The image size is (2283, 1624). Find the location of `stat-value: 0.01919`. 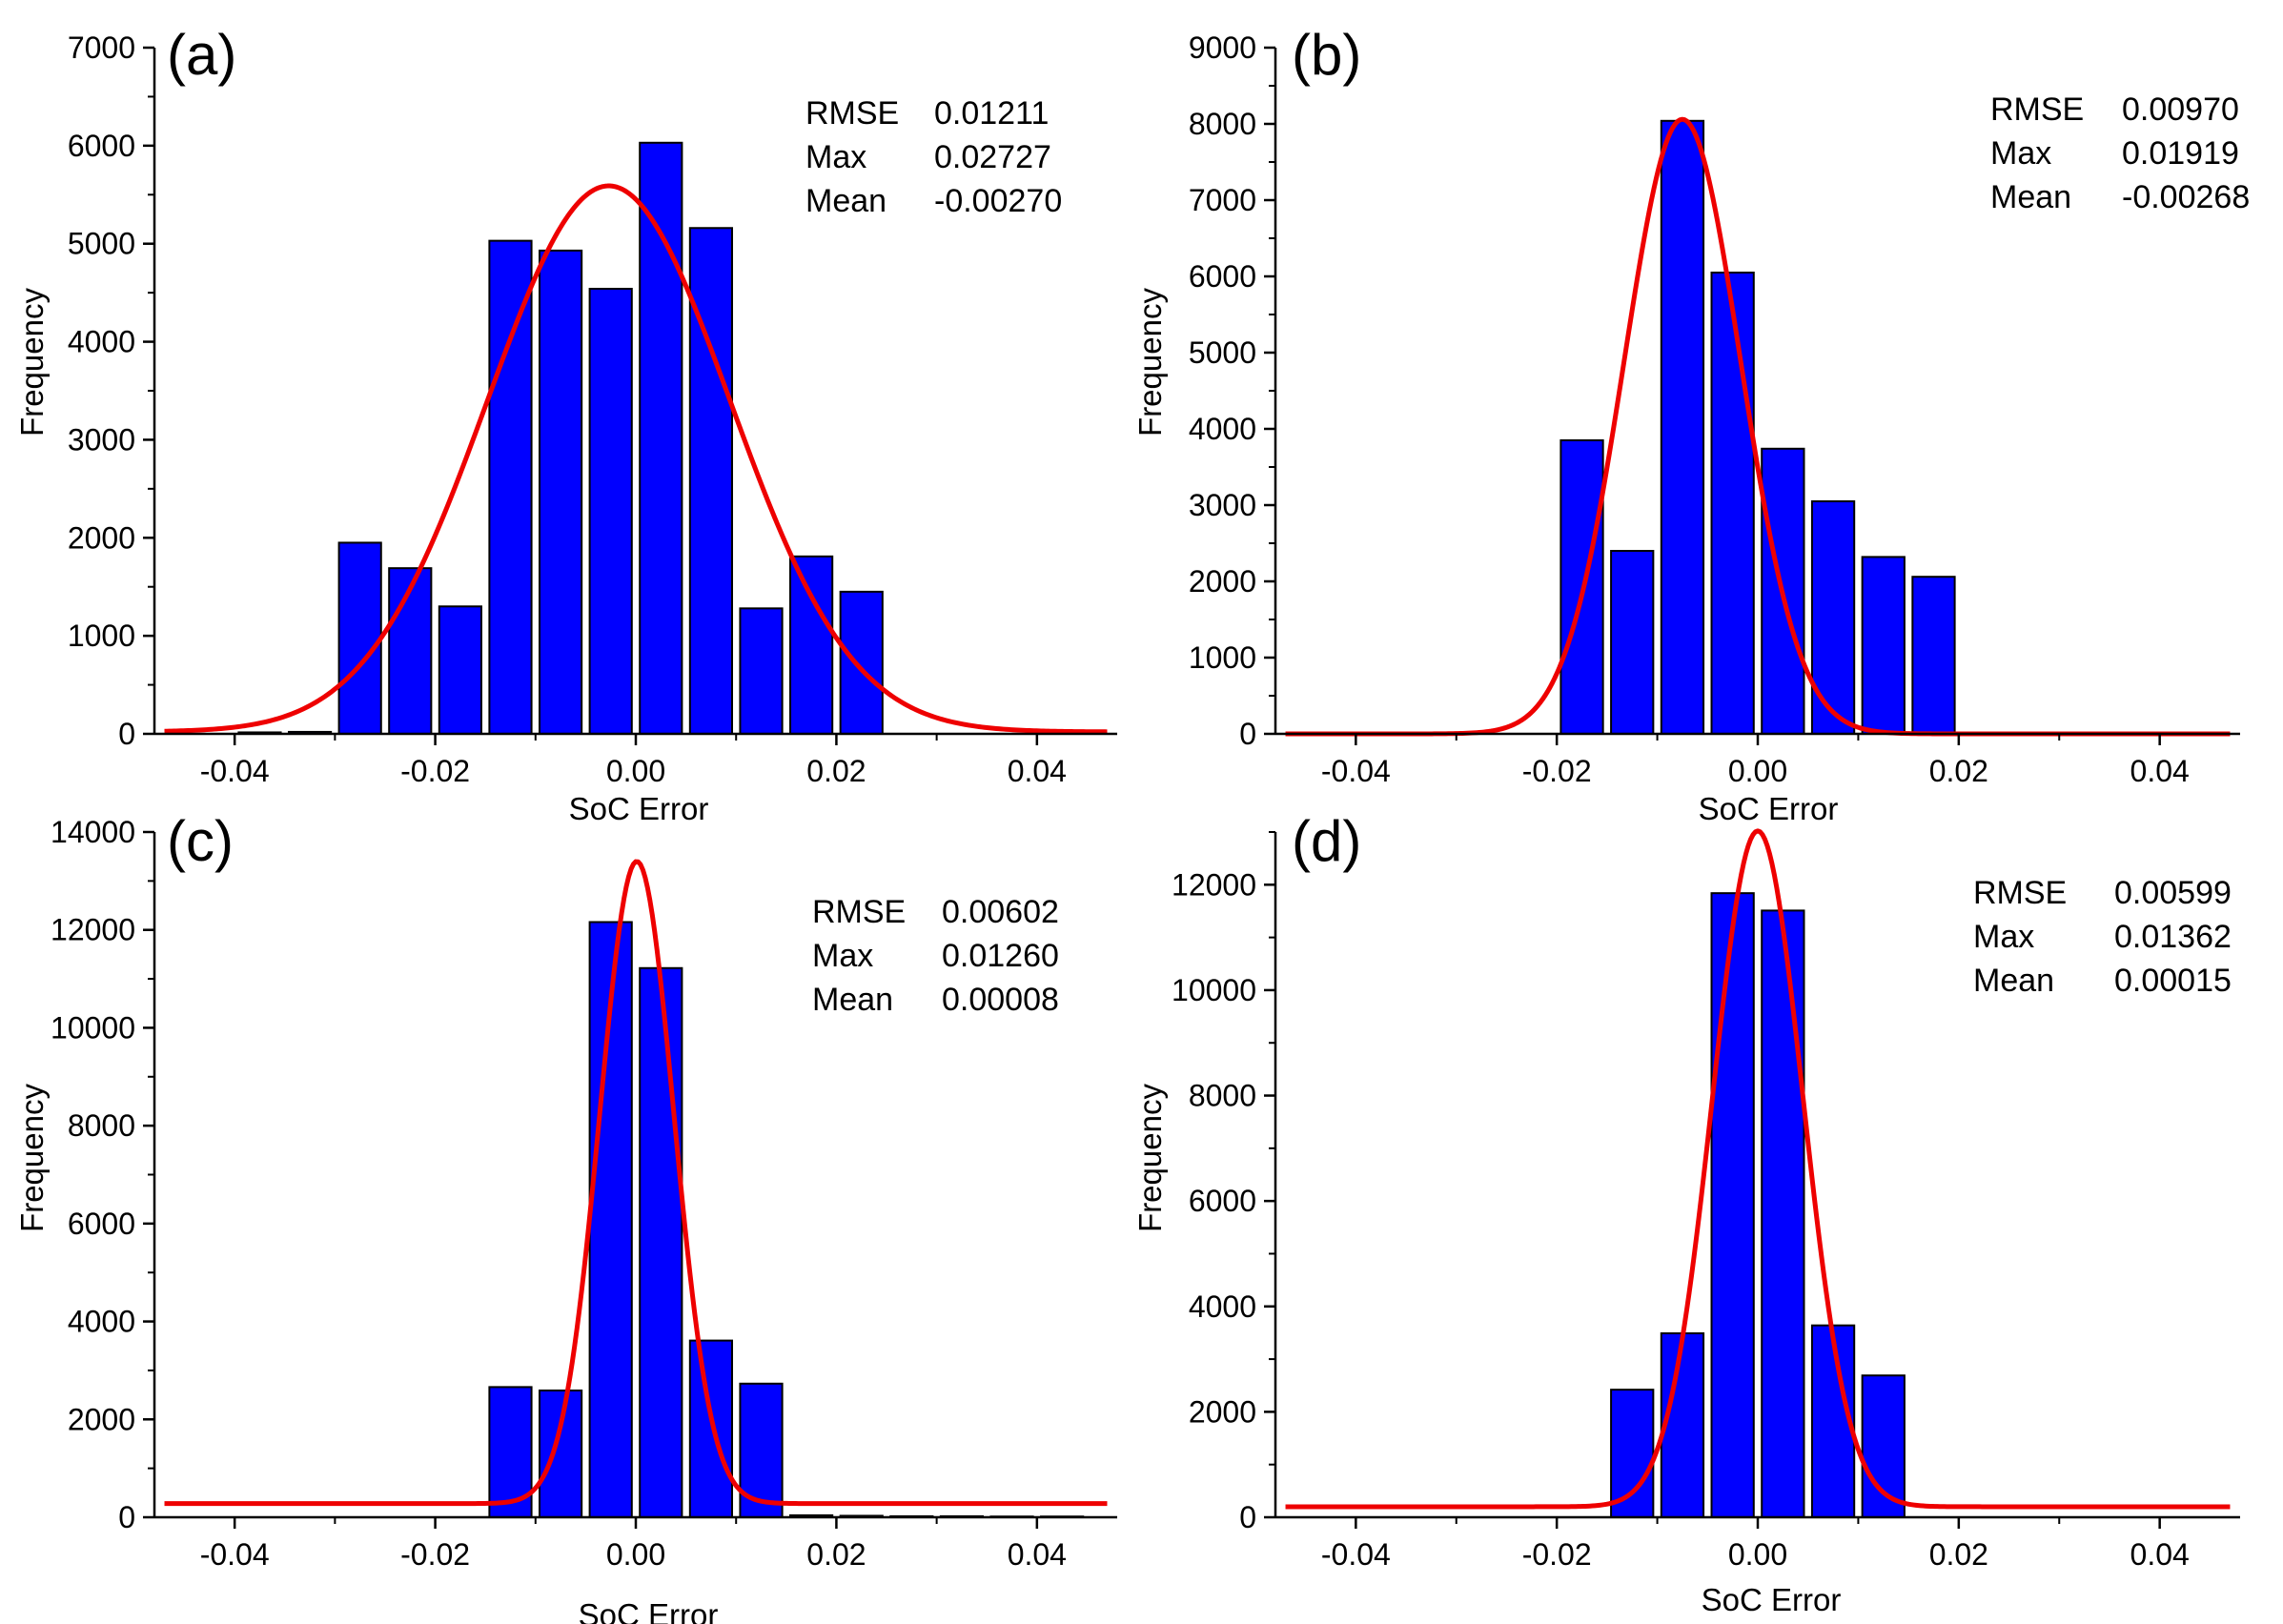

stat-value: 0.01919 is located at coordinates (2180, 153).